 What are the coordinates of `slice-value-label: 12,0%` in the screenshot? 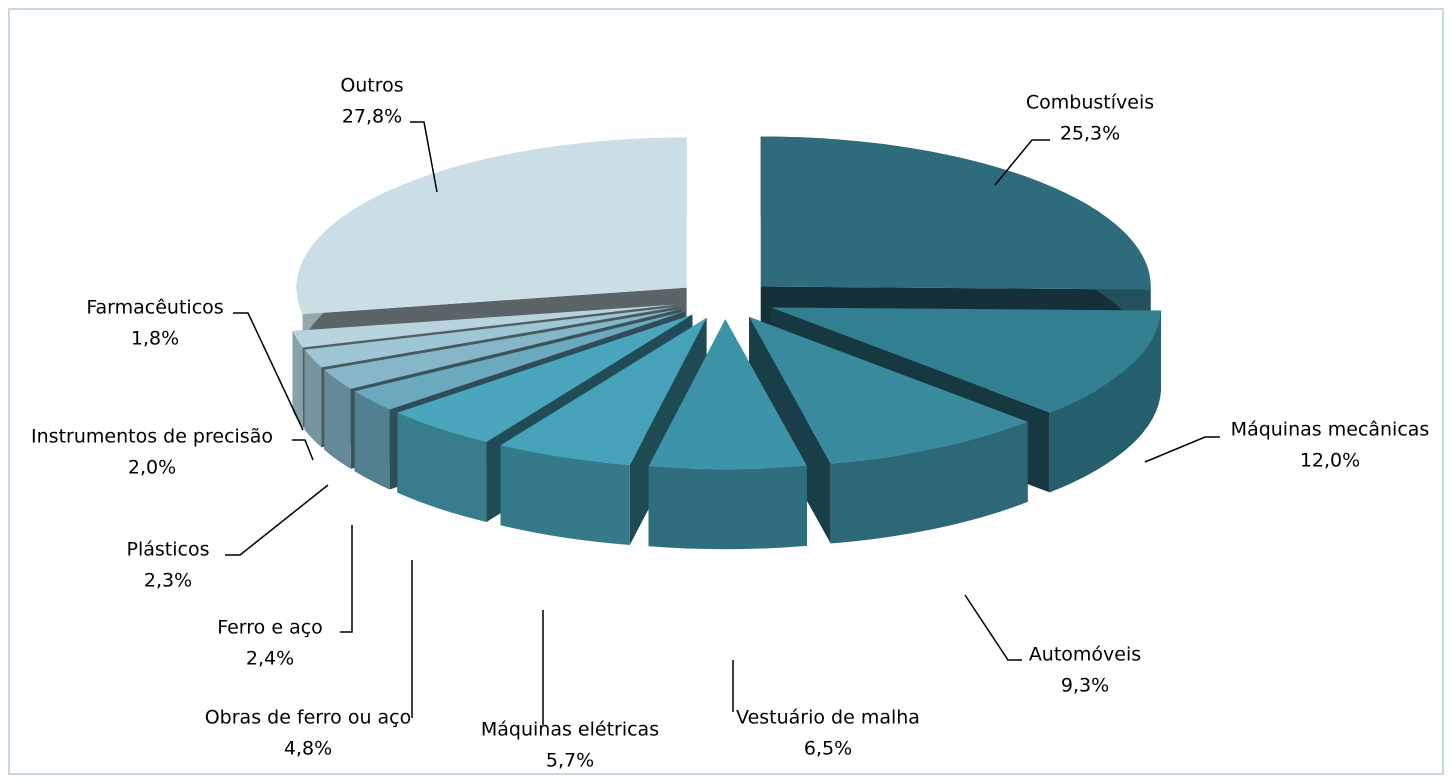 It's located at (1330, 461).